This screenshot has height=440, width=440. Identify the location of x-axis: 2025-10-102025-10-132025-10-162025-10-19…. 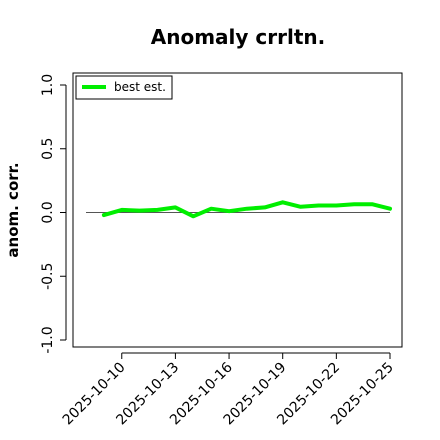
(228, 390).